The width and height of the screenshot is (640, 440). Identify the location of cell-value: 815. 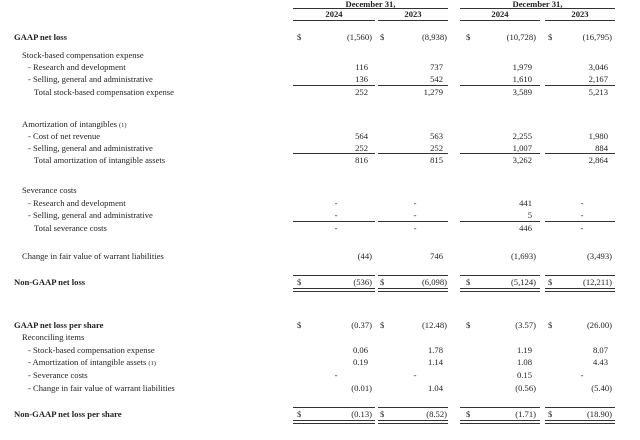
(436, 160).